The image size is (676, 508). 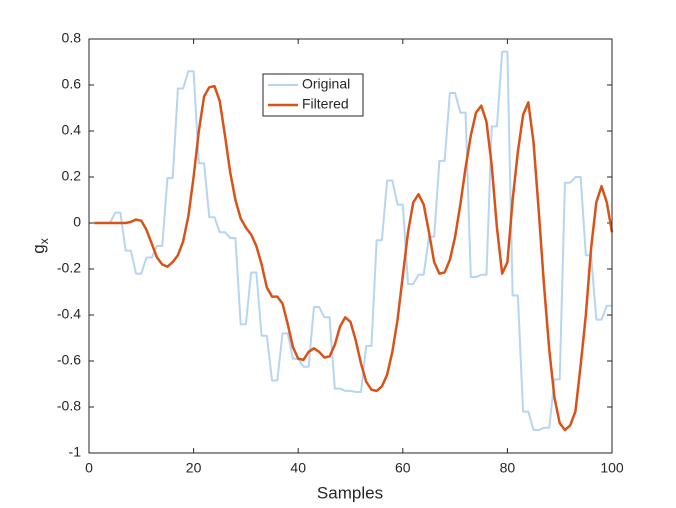 I want to click on y-tick-label: -0.2, so click(x=69, y=268).